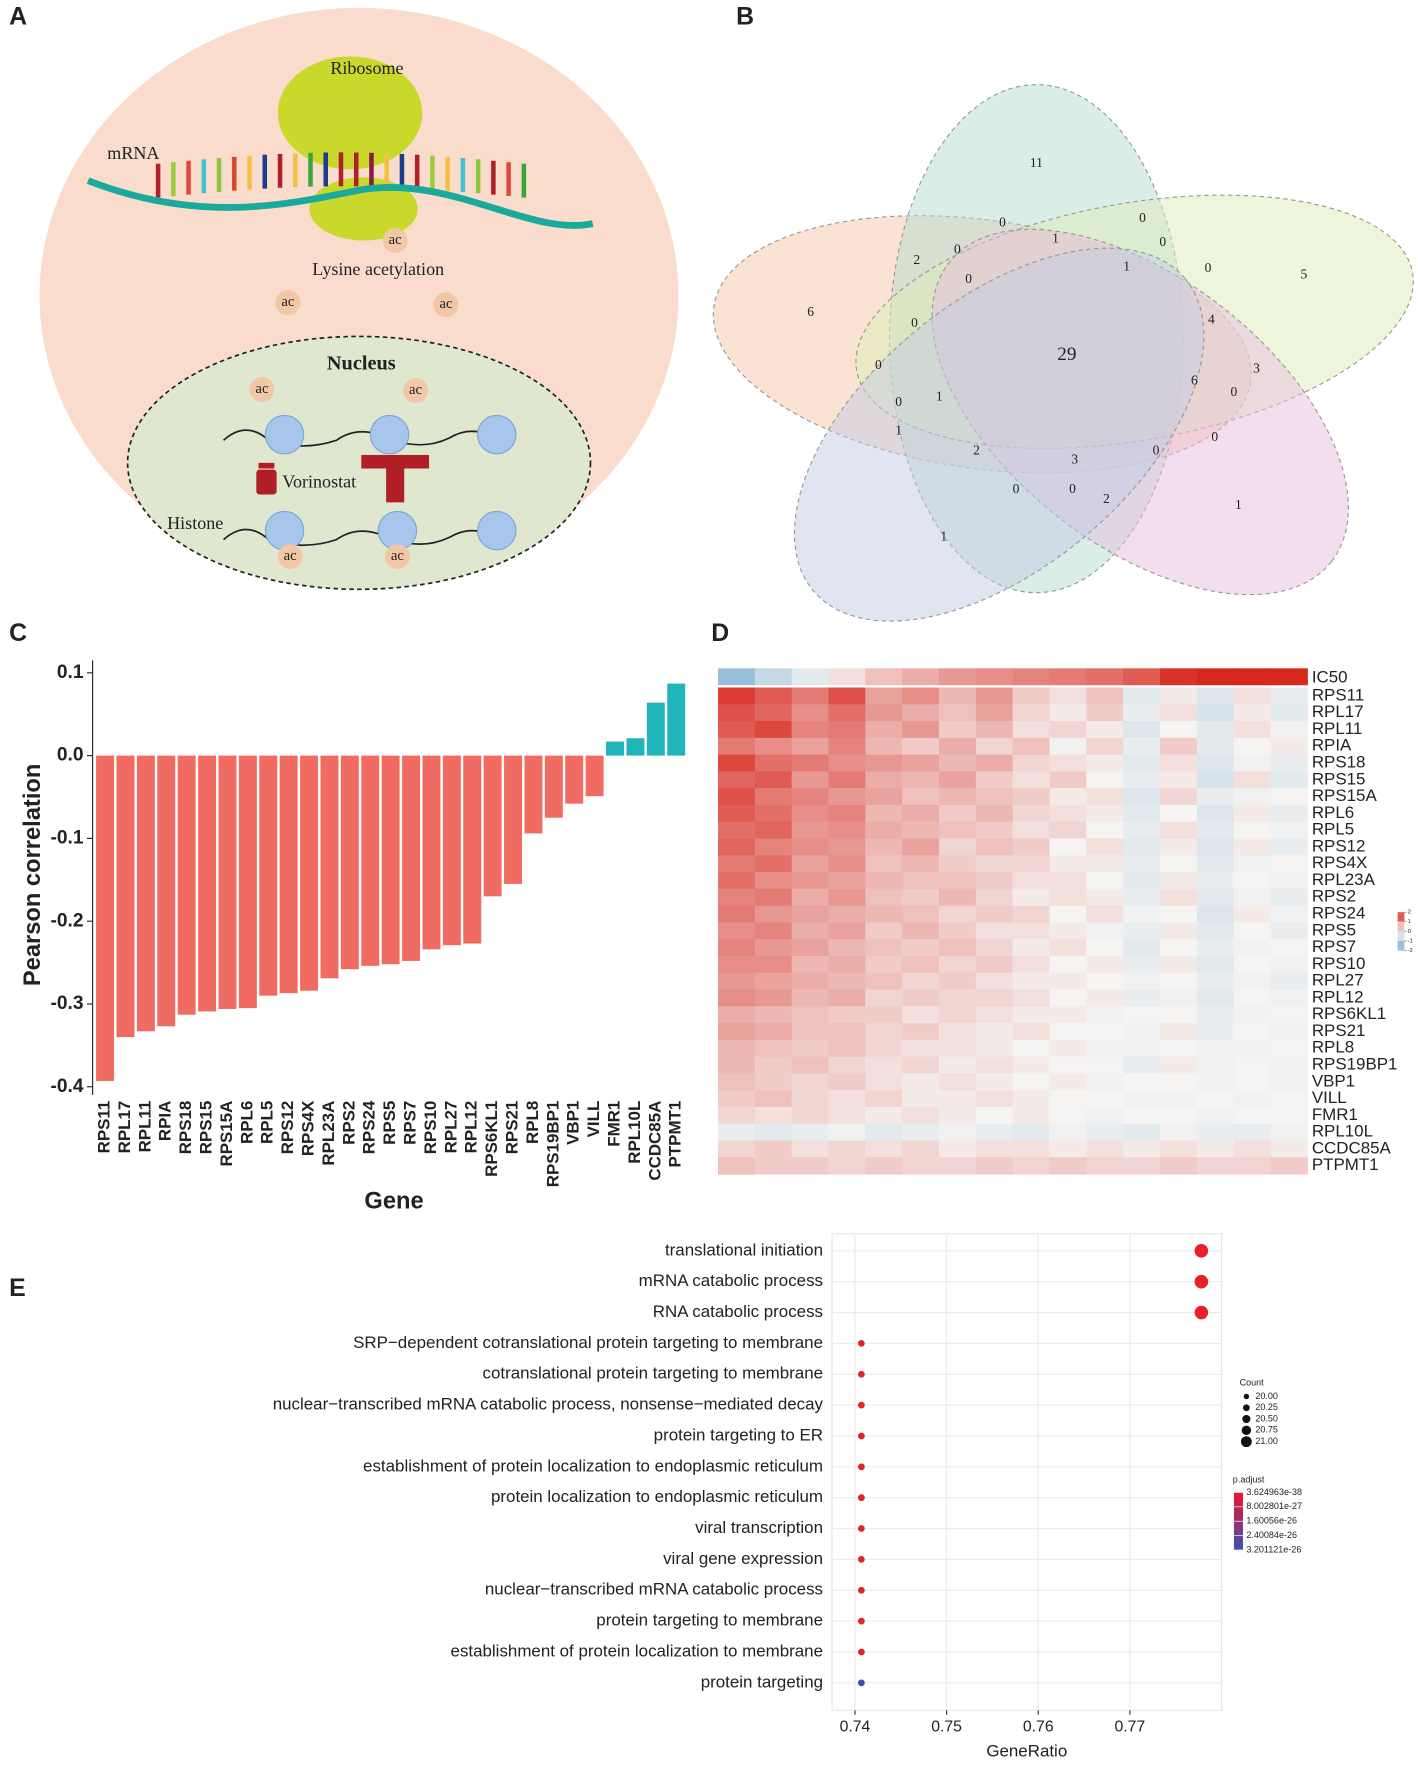 Image resolution: width=1418 pixels, height=1769 pixels. I want to click on venn-count: 0, so click(878, 364).